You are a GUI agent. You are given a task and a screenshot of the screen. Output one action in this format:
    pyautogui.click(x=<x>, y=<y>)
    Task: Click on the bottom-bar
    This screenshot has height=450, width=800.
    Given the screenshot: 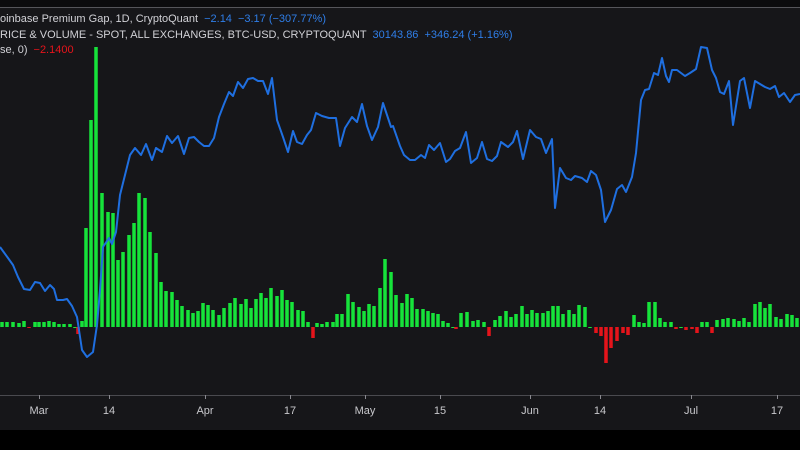 What is the action you would take?
    pyautogui.click(x=400, y=440)
    